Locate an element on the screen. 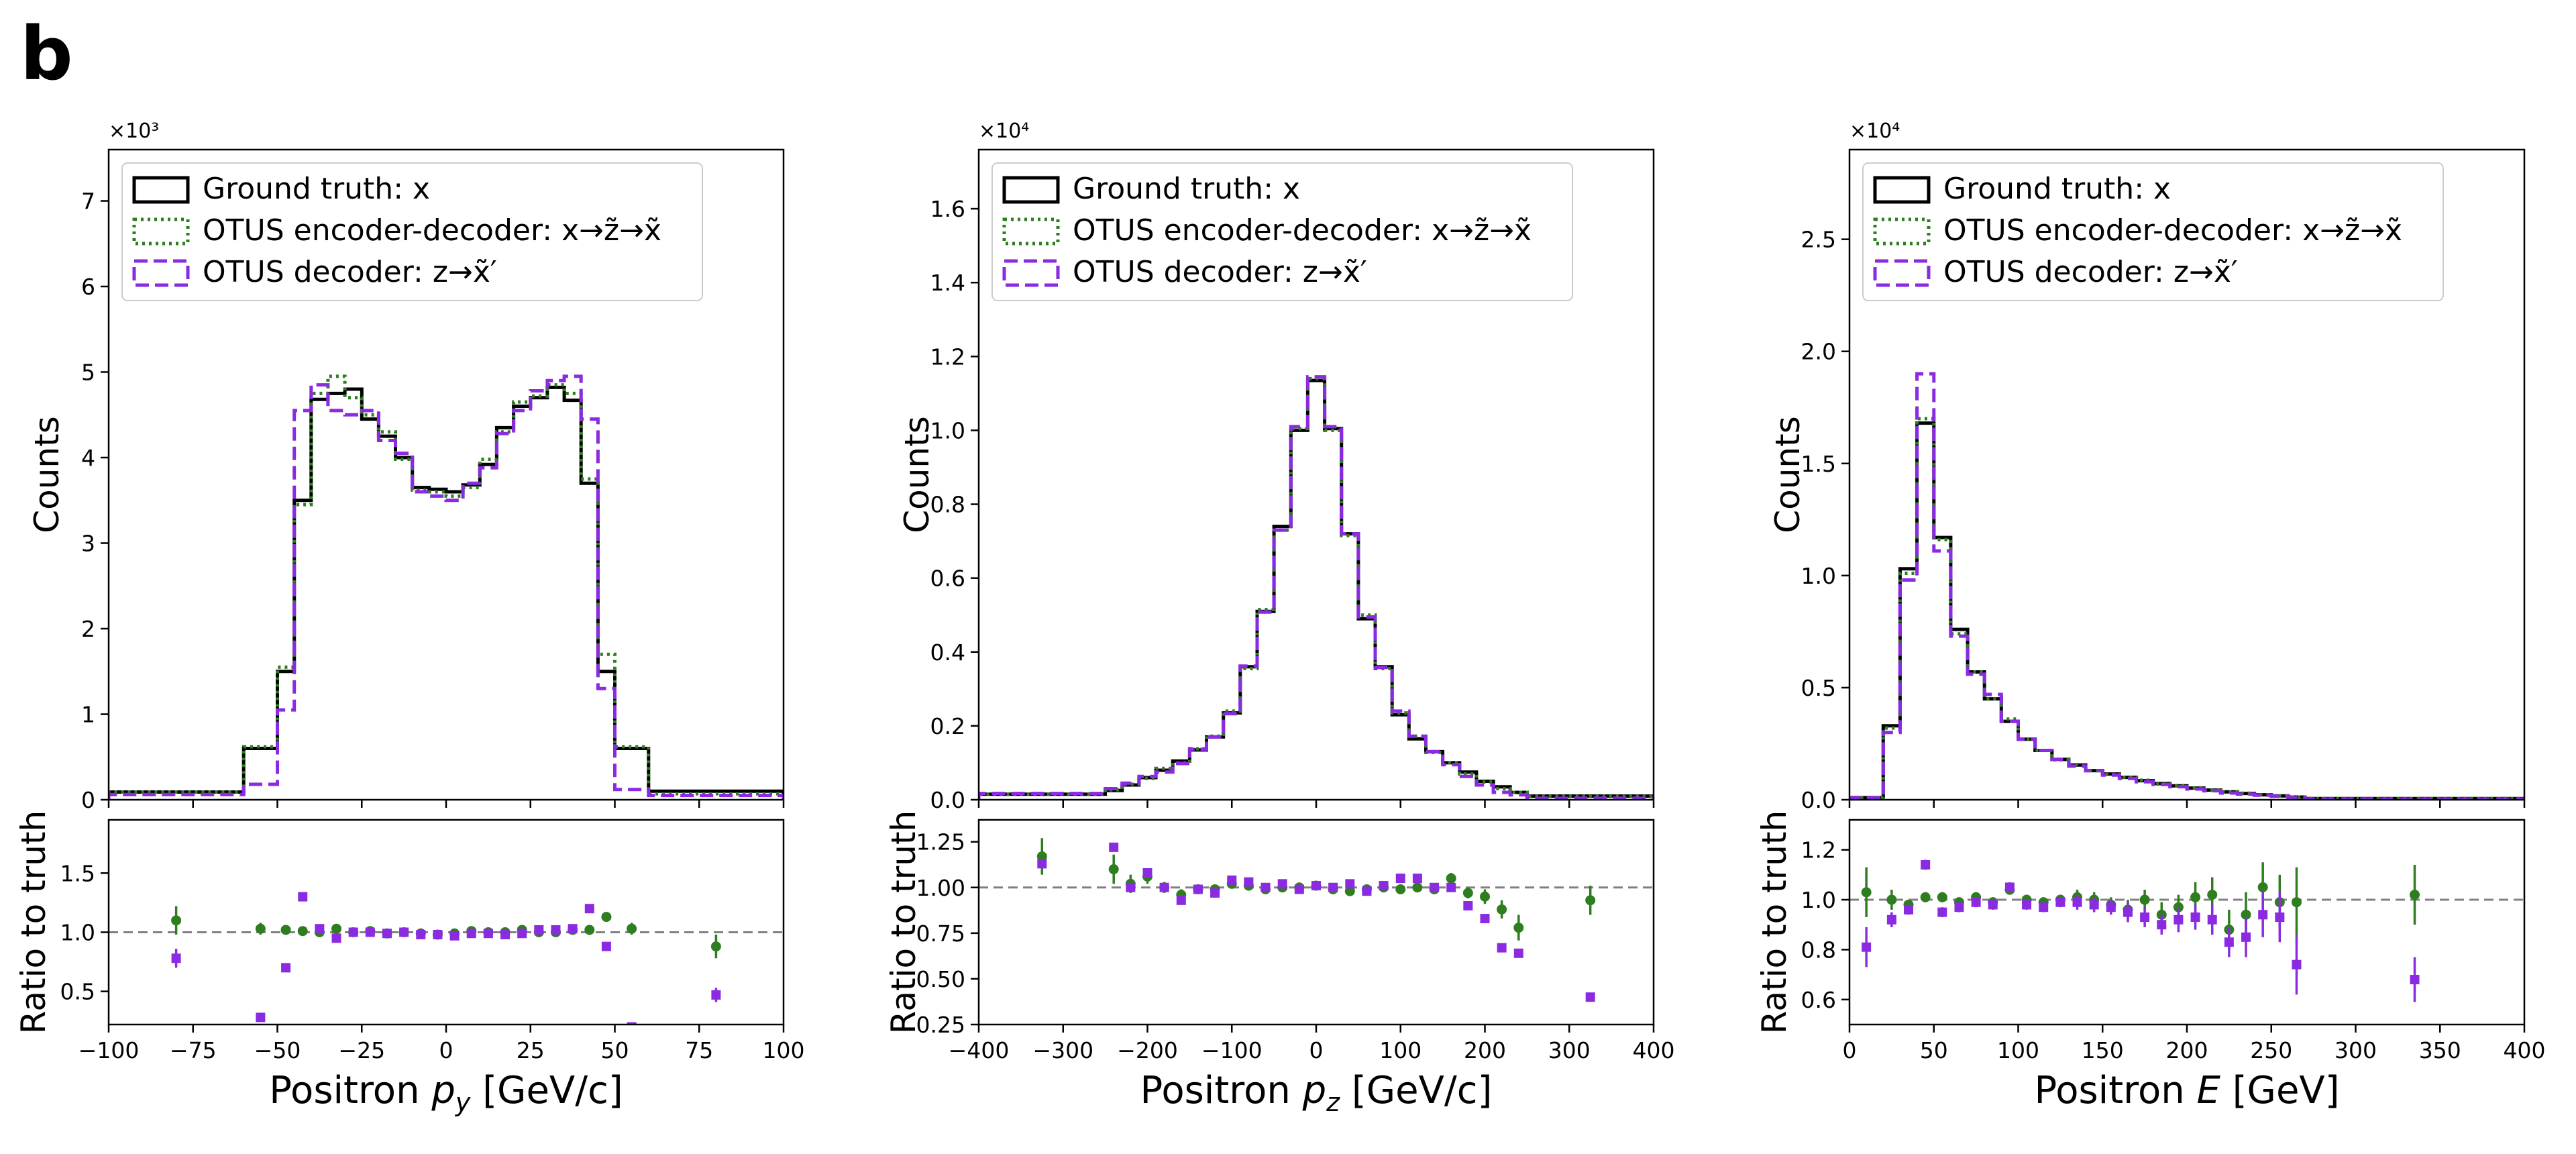 Image resolution: width=2576 pixels, height=1154 pixels. x-axis-label: Positron E [GeV] is located at coordinates (2186, 1091).